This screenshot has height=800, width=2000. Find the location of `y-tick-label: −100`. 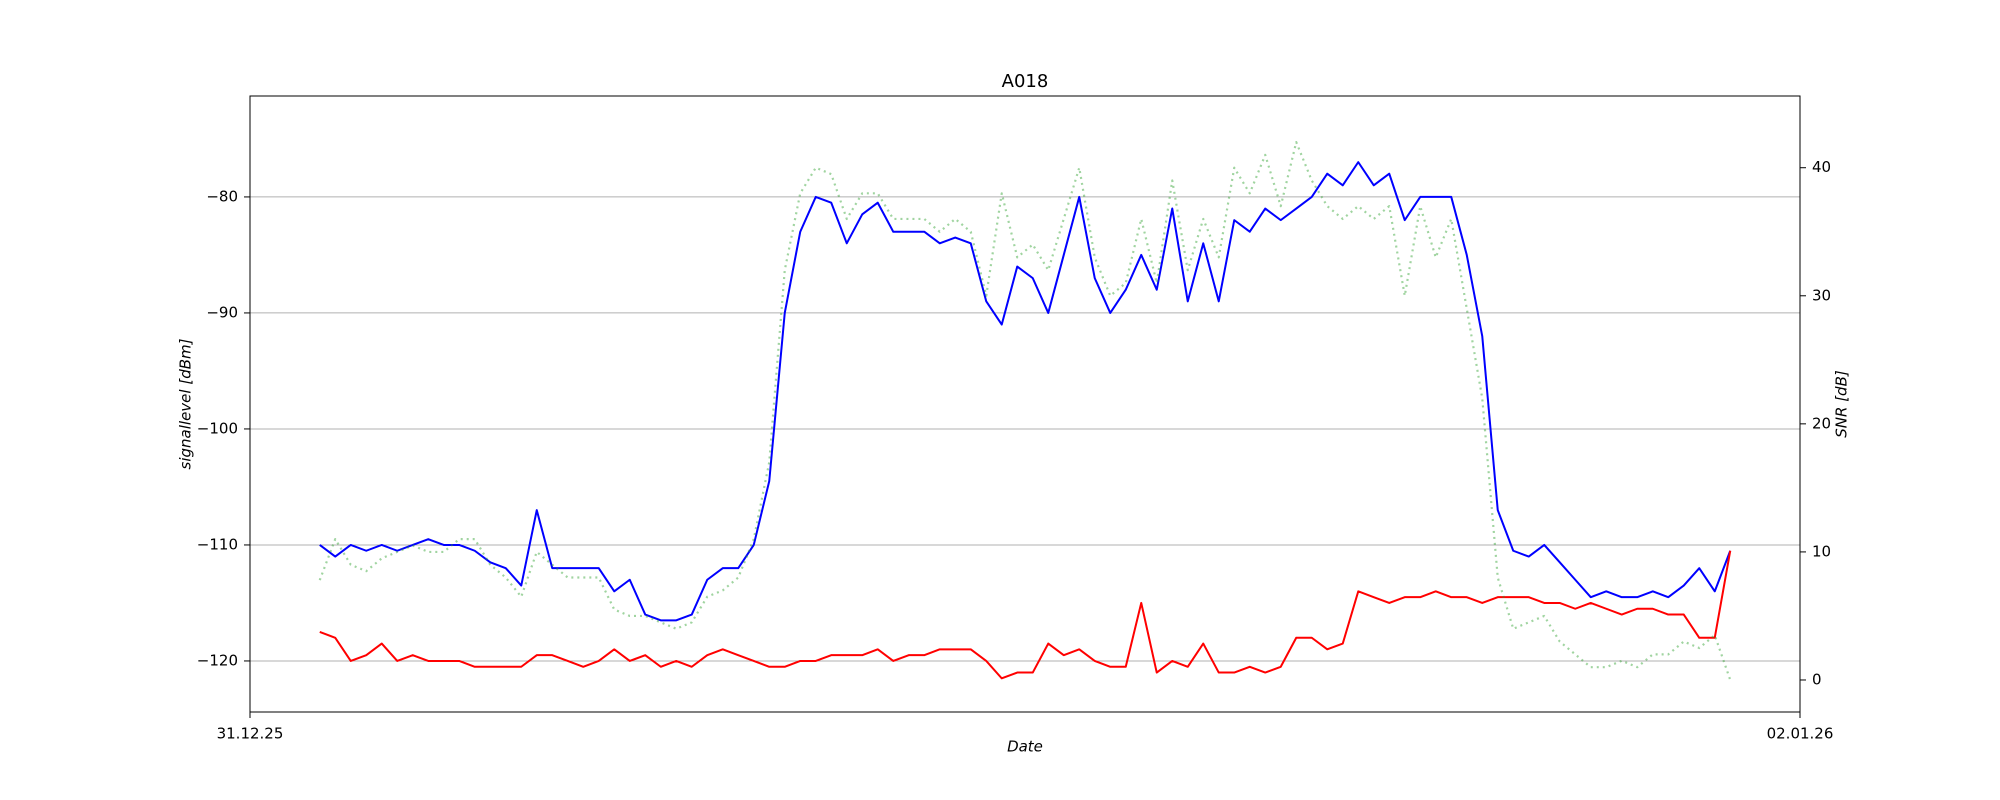

y-tick-label: −100 is located at coordinates (217, 428).